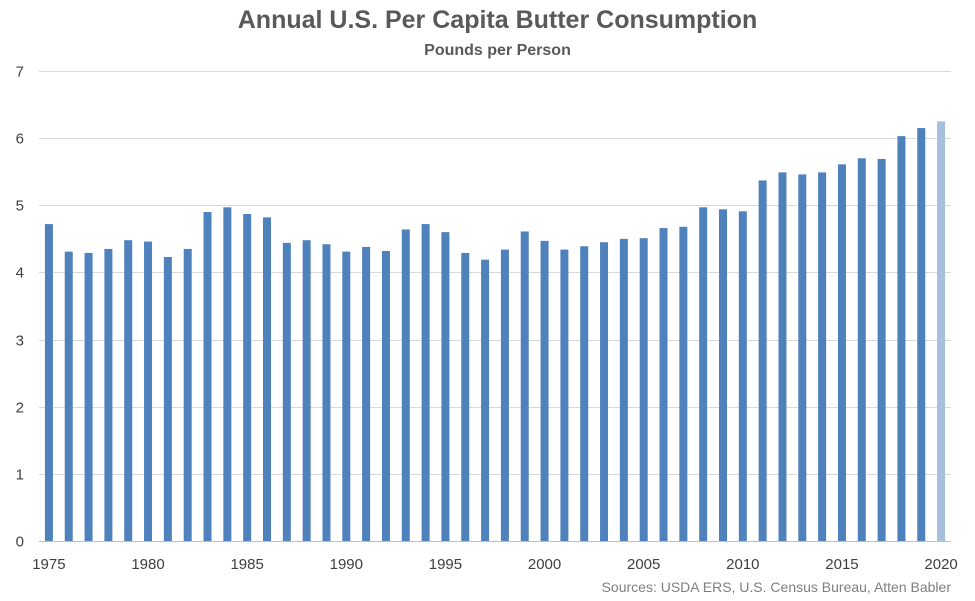  Describe the element at coordinates (584, 394) in the screenshot. I see `bar: 2002: 4.39` at that location.